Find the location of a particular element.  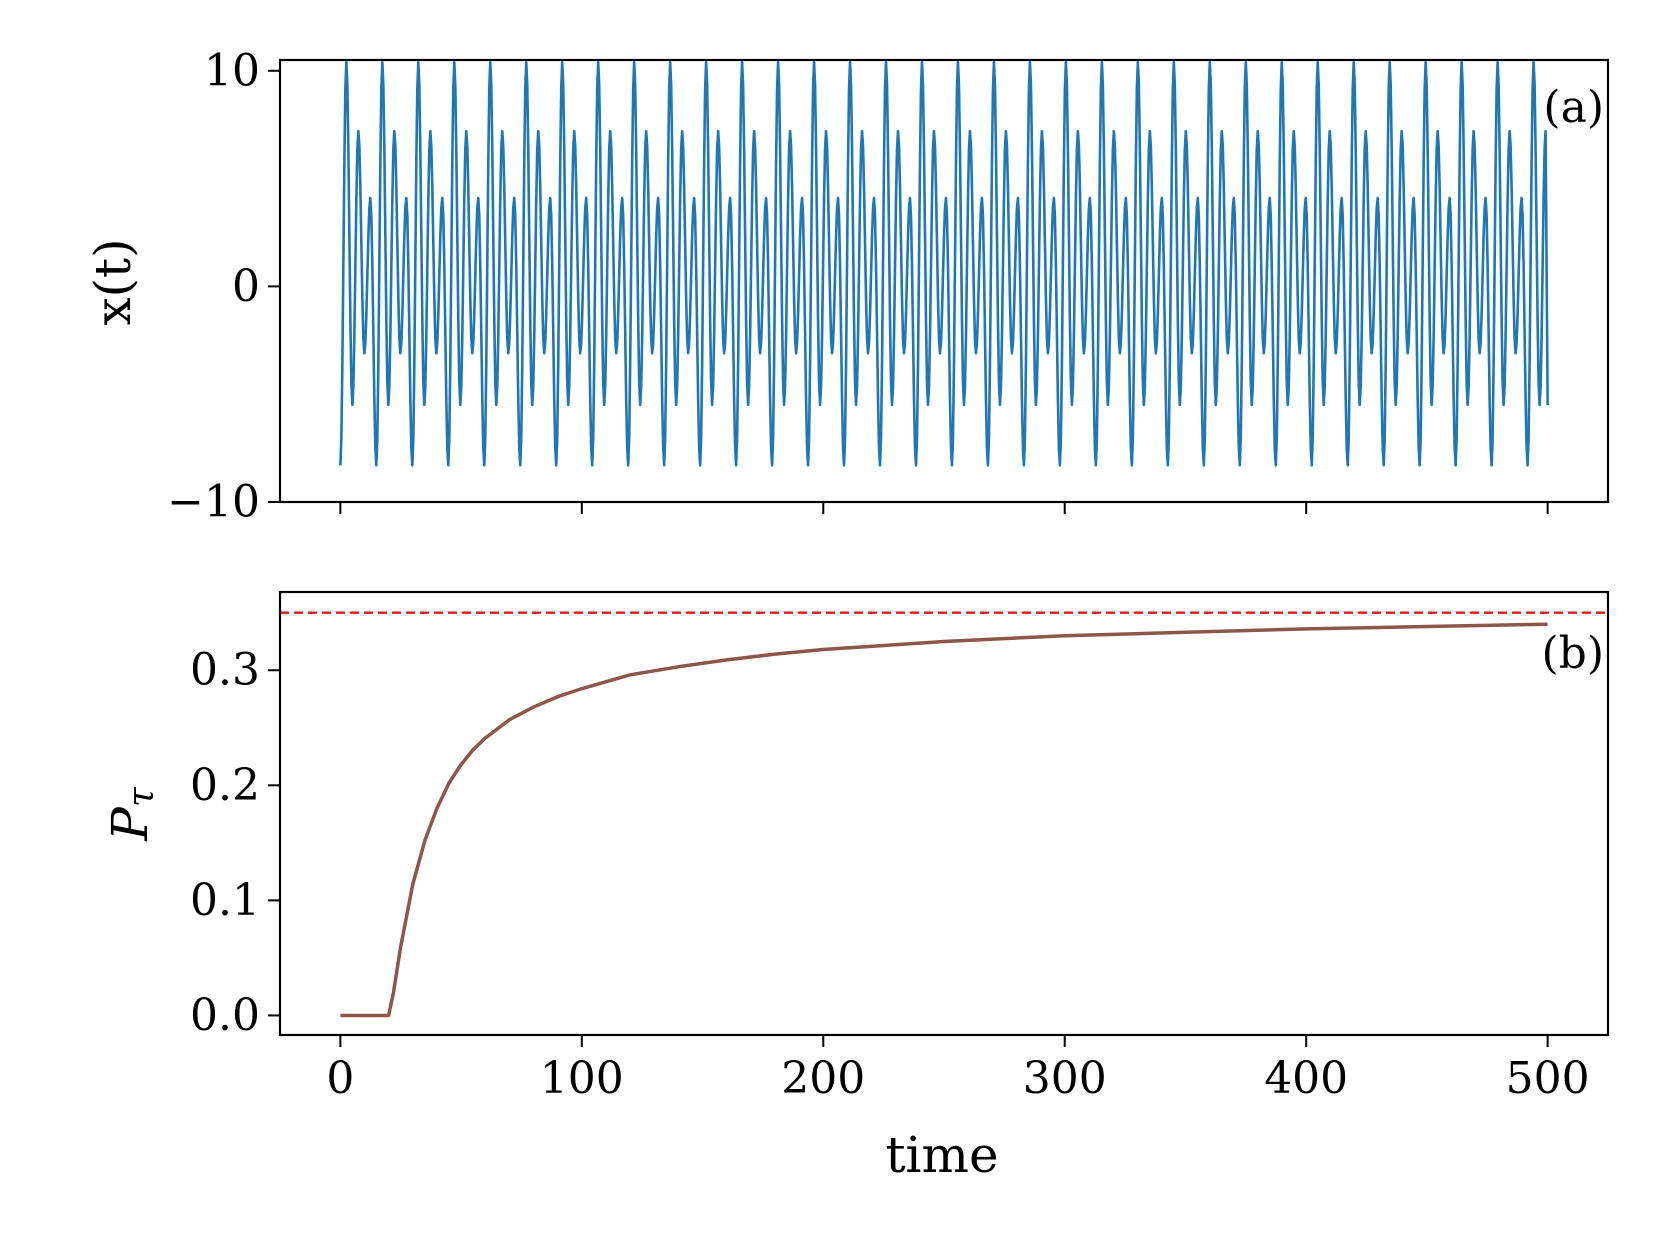

svg-text: Pτ is located at coordinates (131, 814).